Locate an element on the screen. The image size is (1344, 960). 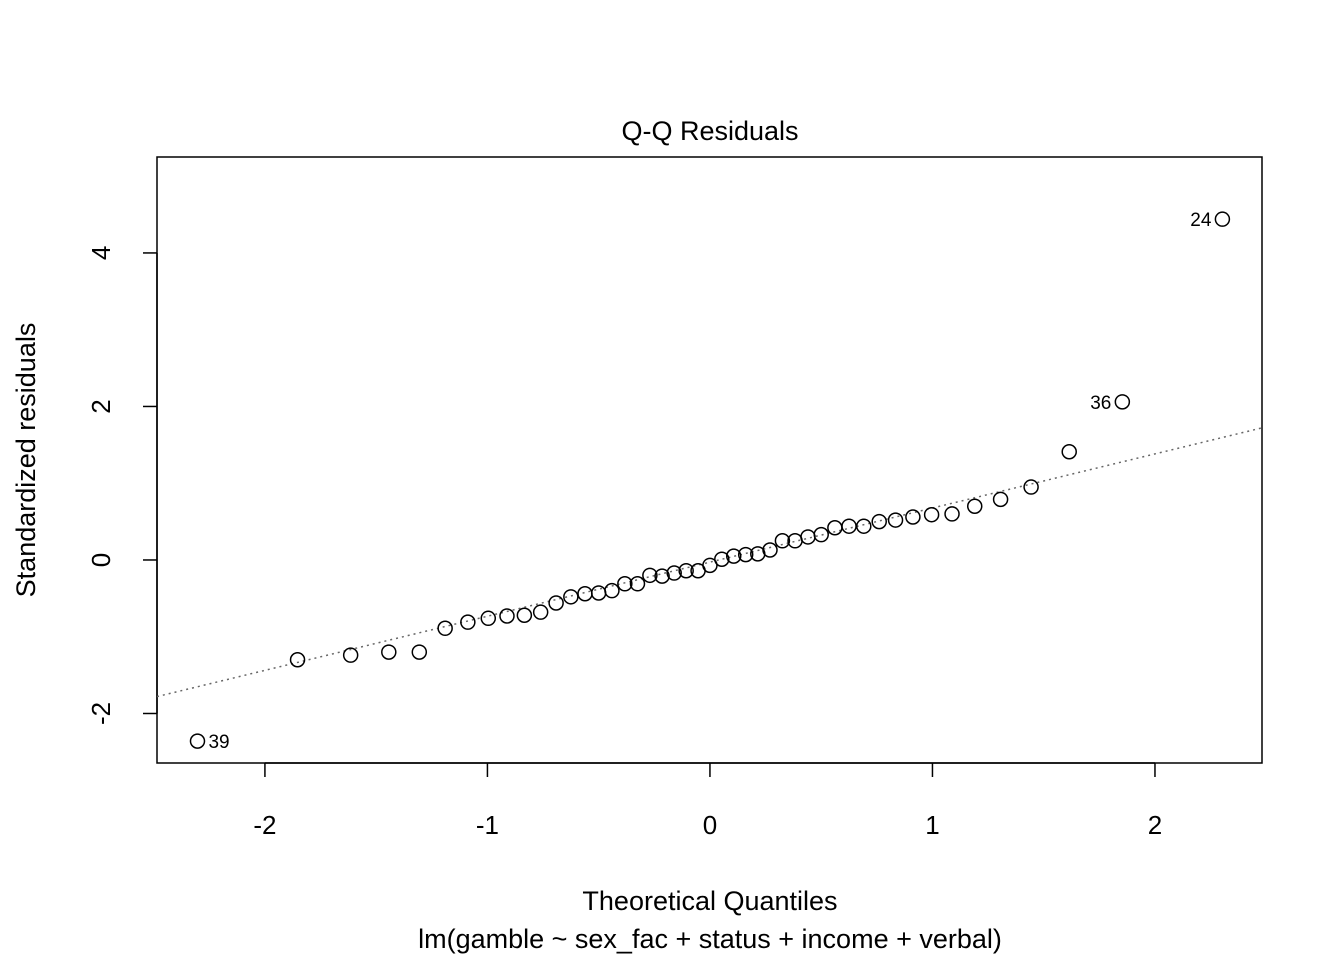
y-axis: -2 0 2 4 is located at coordinates (122, 485).